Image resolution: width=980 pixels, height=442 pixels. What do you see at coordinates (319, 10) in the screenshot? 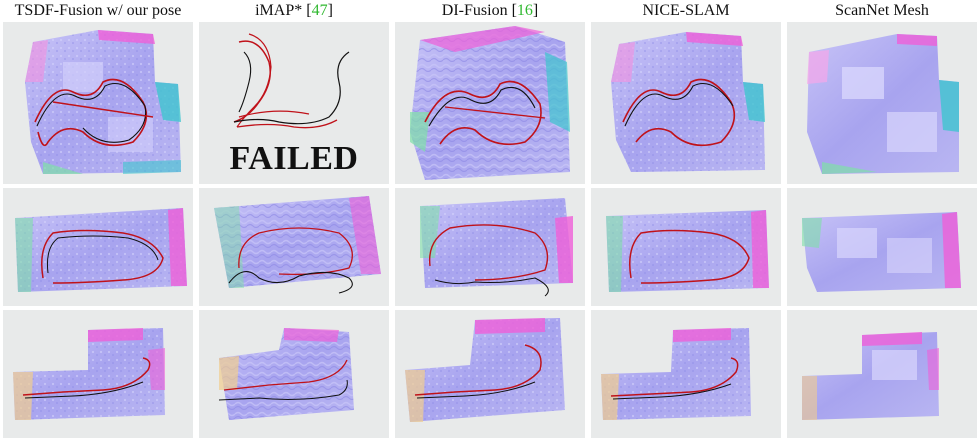
I see `citation-link: 47` at bounding box center [319, 10].